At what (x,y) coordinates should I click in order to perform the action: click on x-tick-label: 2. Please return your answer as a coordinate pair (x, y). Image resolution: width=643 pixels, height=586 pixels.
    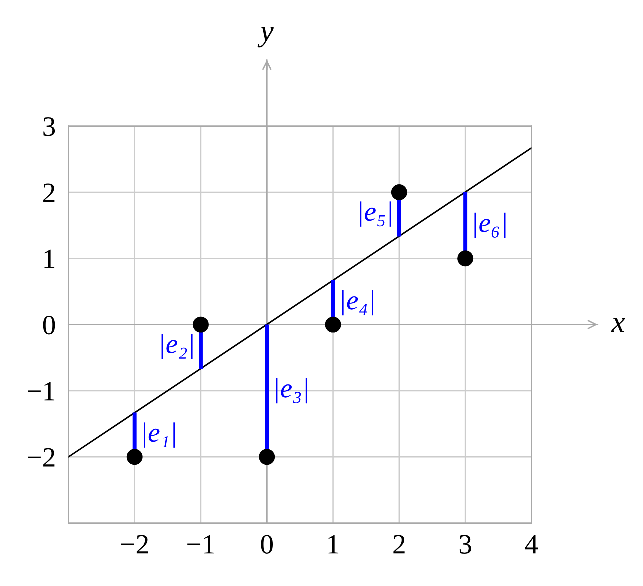
    Looking at the image, I should click on (399, 544).